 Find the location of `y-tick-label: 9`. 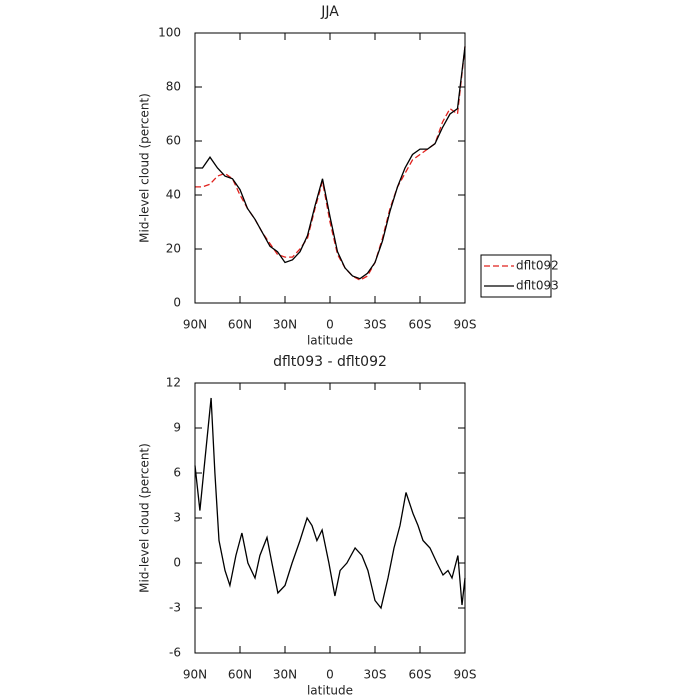

y-tick-label: 9 is located at coordinates (177, 428).